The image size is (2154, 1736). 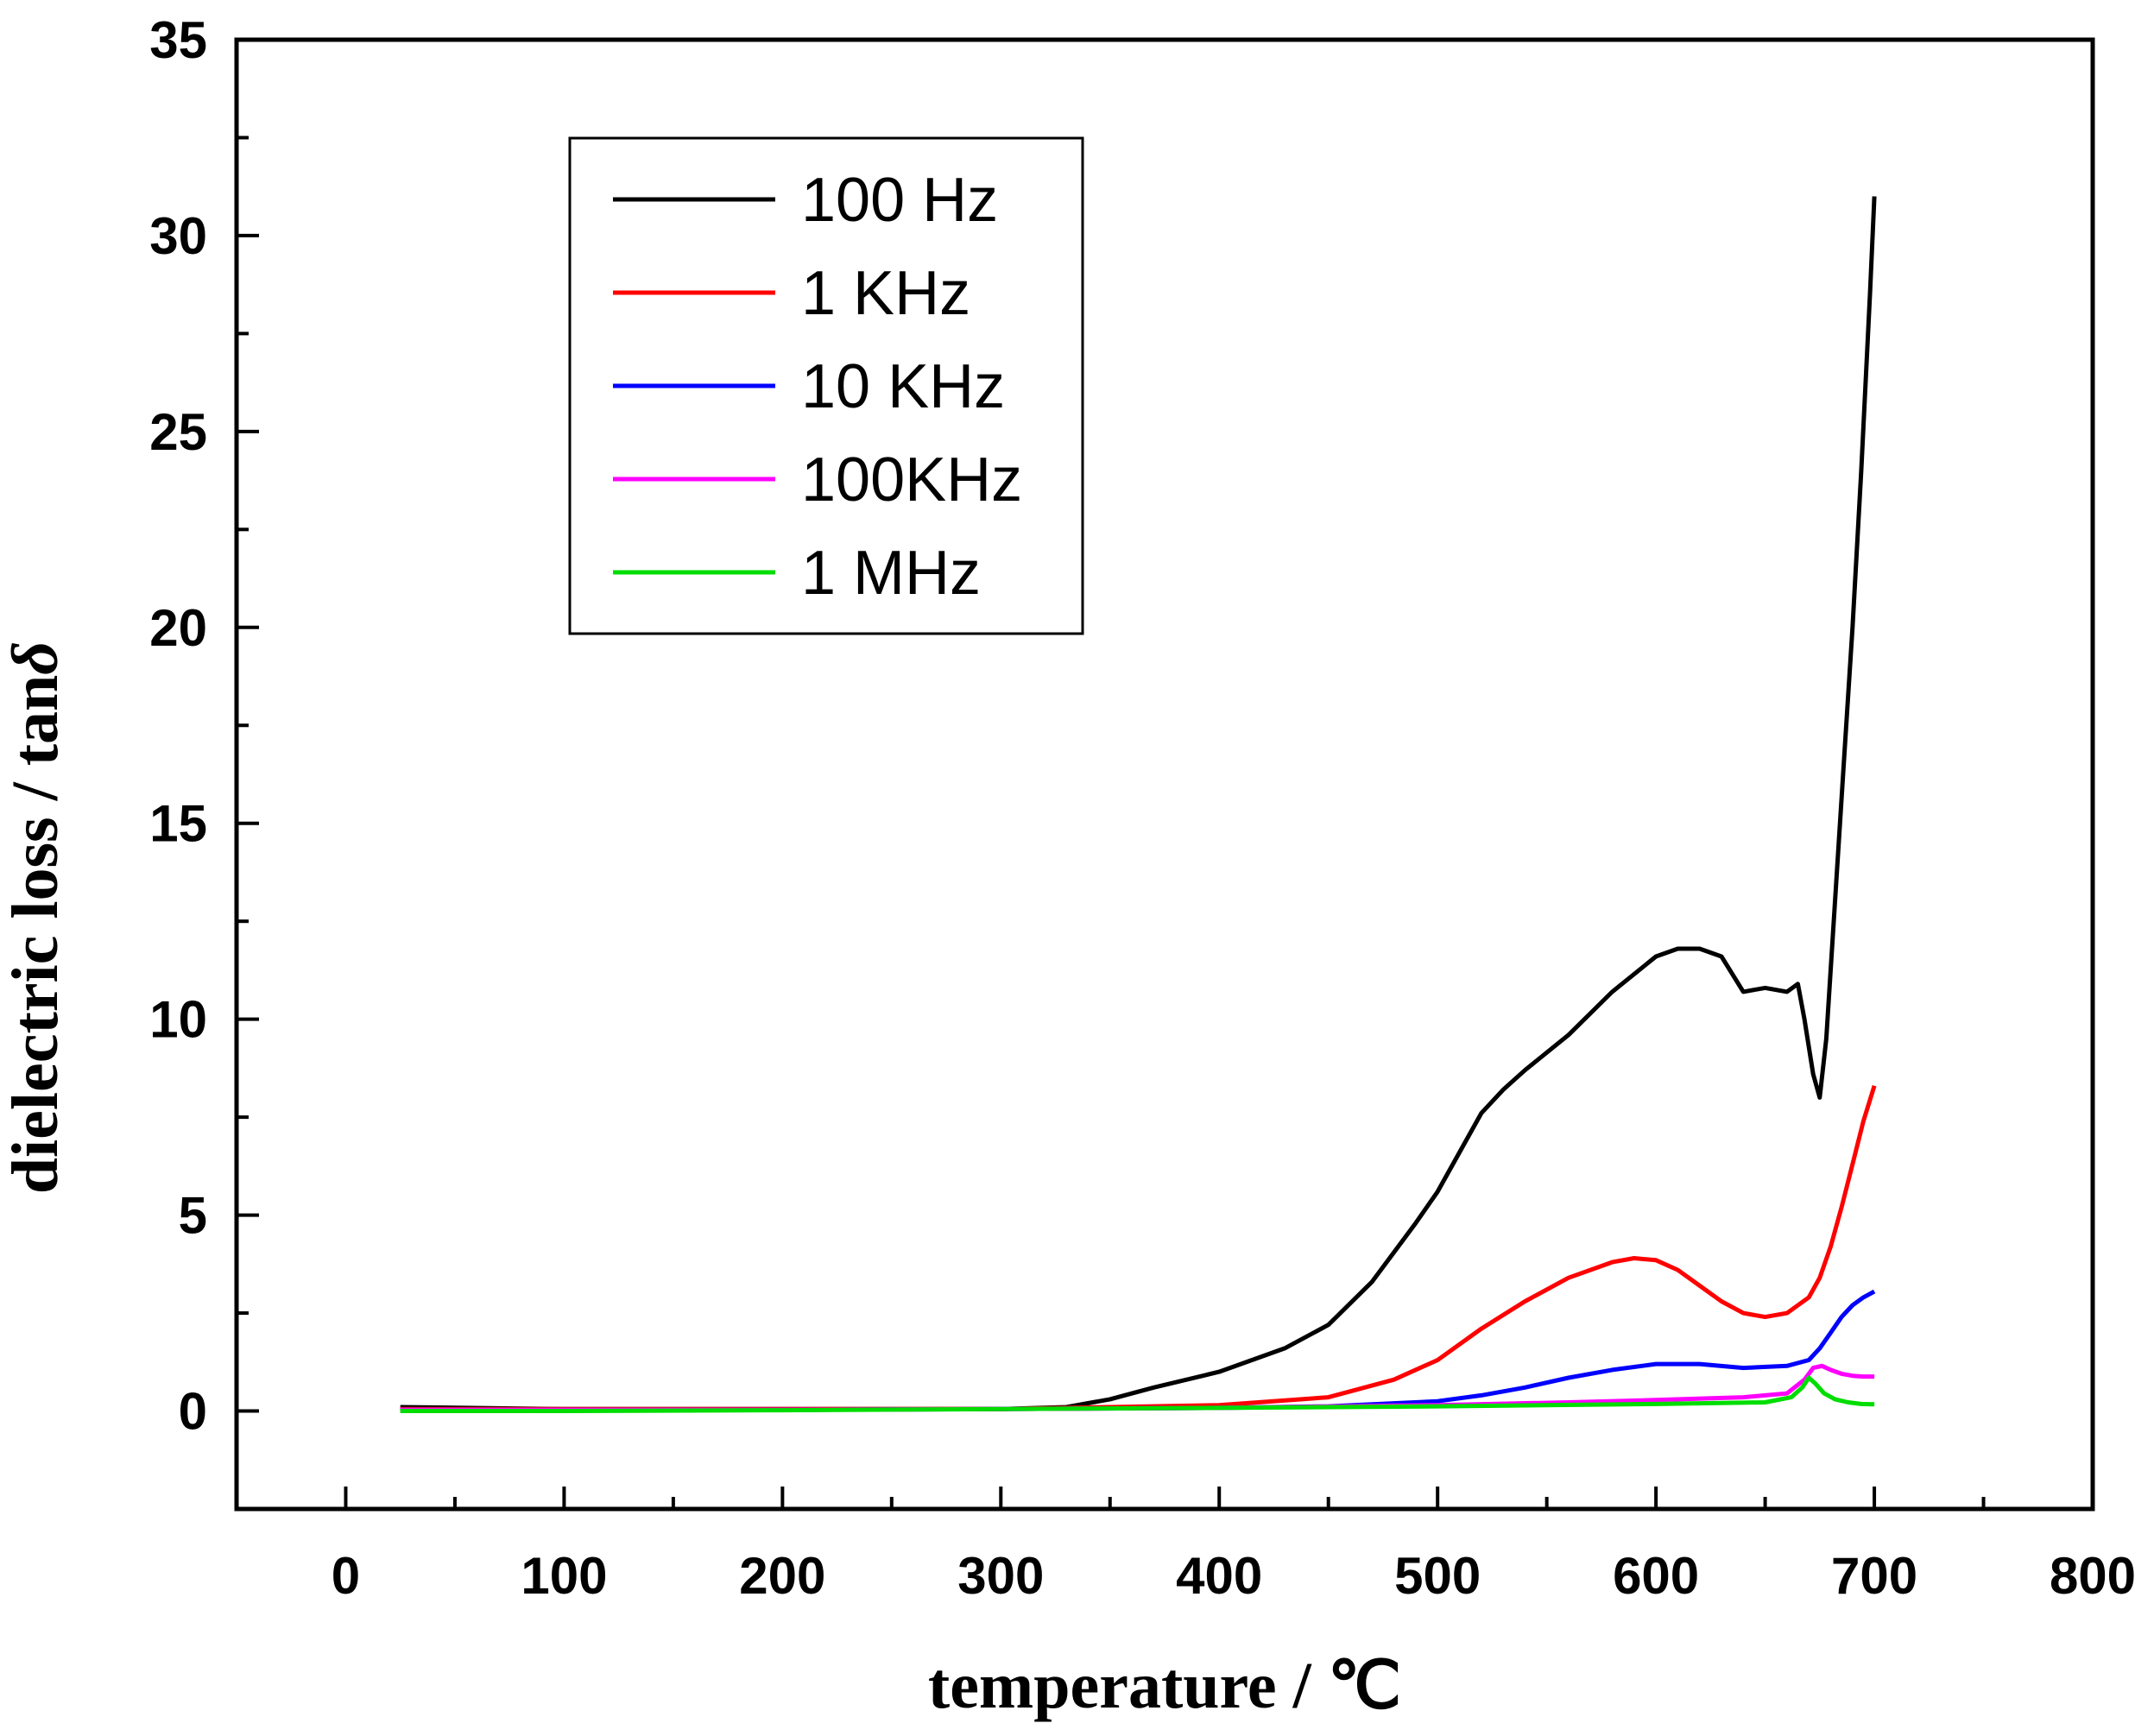 What do you see at coordinates (36, 658) in the screenshot?
I see `y-axis-title-symbol: δ` at bounding box center [36, 658].